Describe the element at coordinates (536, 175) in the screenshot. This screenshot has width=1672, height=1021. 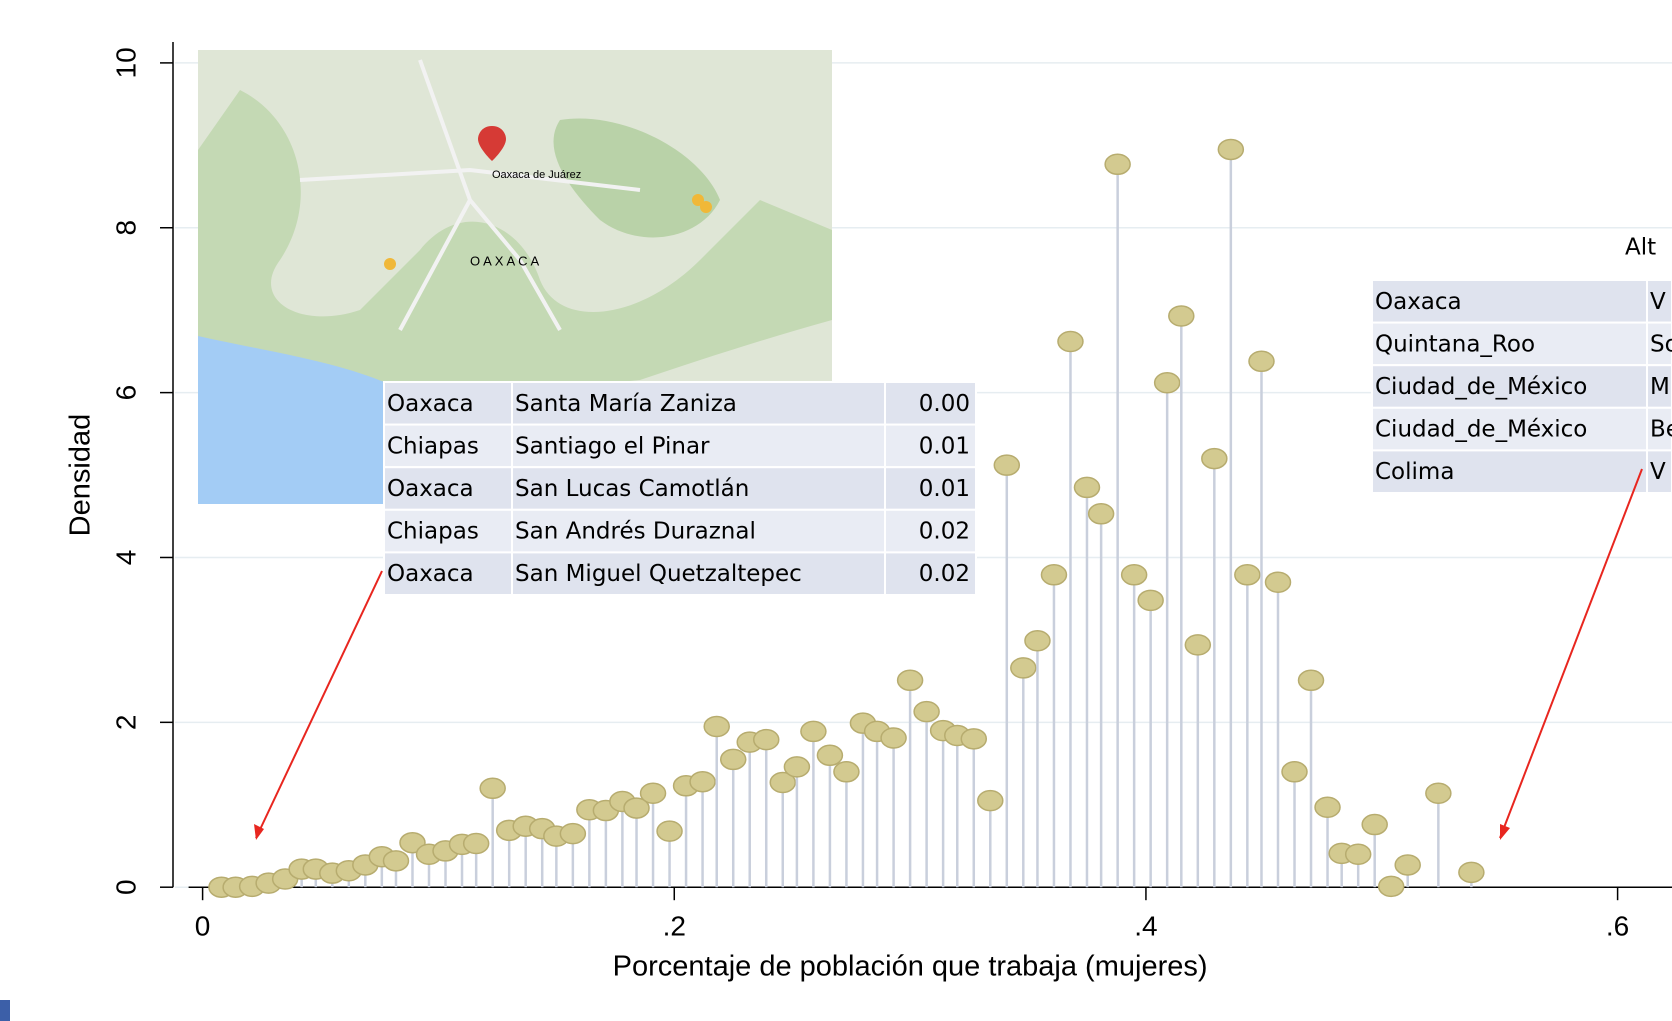
I see `map-label: Oaxaca de Juárez` at that location.